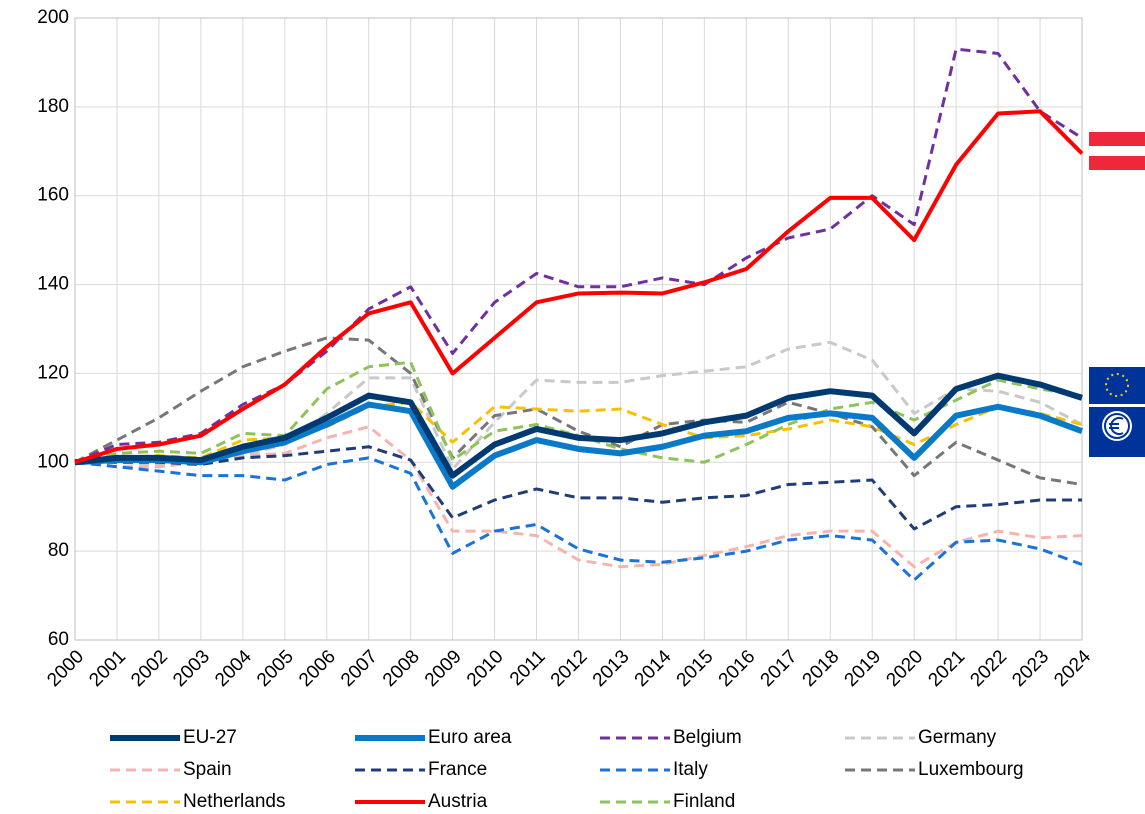  What do you see at coordinates (1072, 668) in the screenshot?
I see `x-tick-label: 2024` at bounding box center [1072, 668].